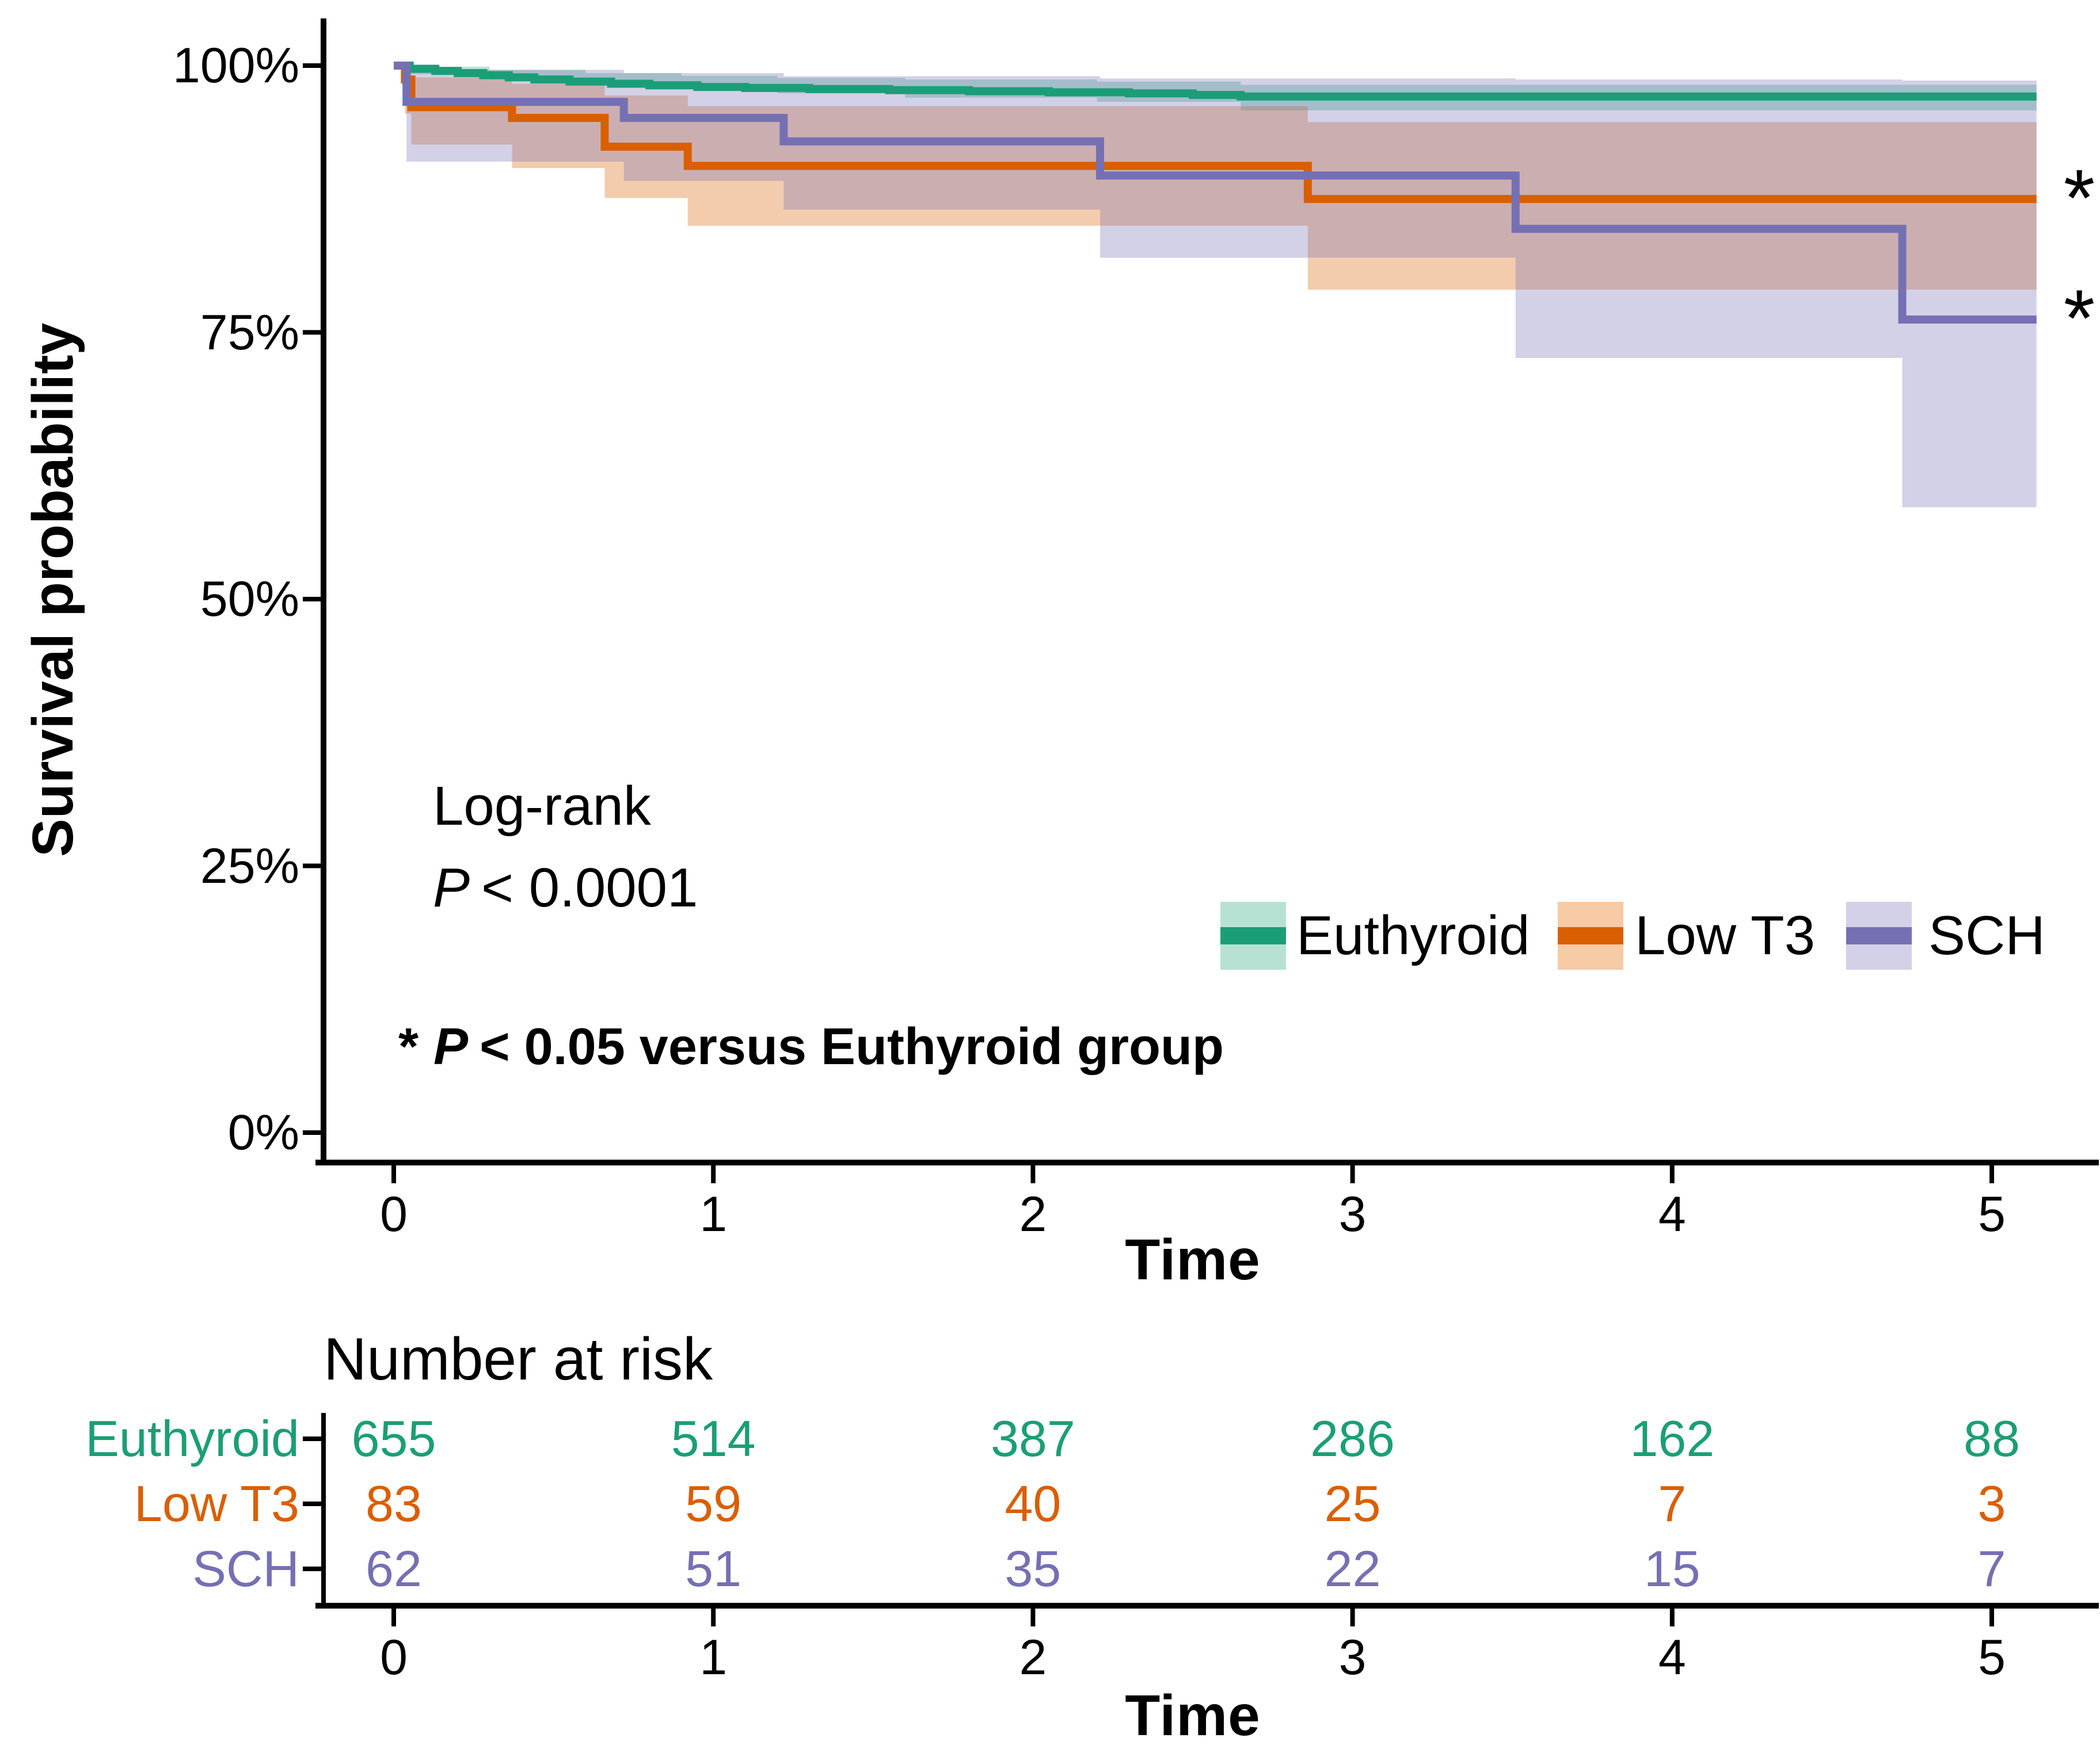 This screenshot has height=1749, width=2100. I want to click on risk-row-label-euthyroid: Euthyroid, so click(192, 1438).